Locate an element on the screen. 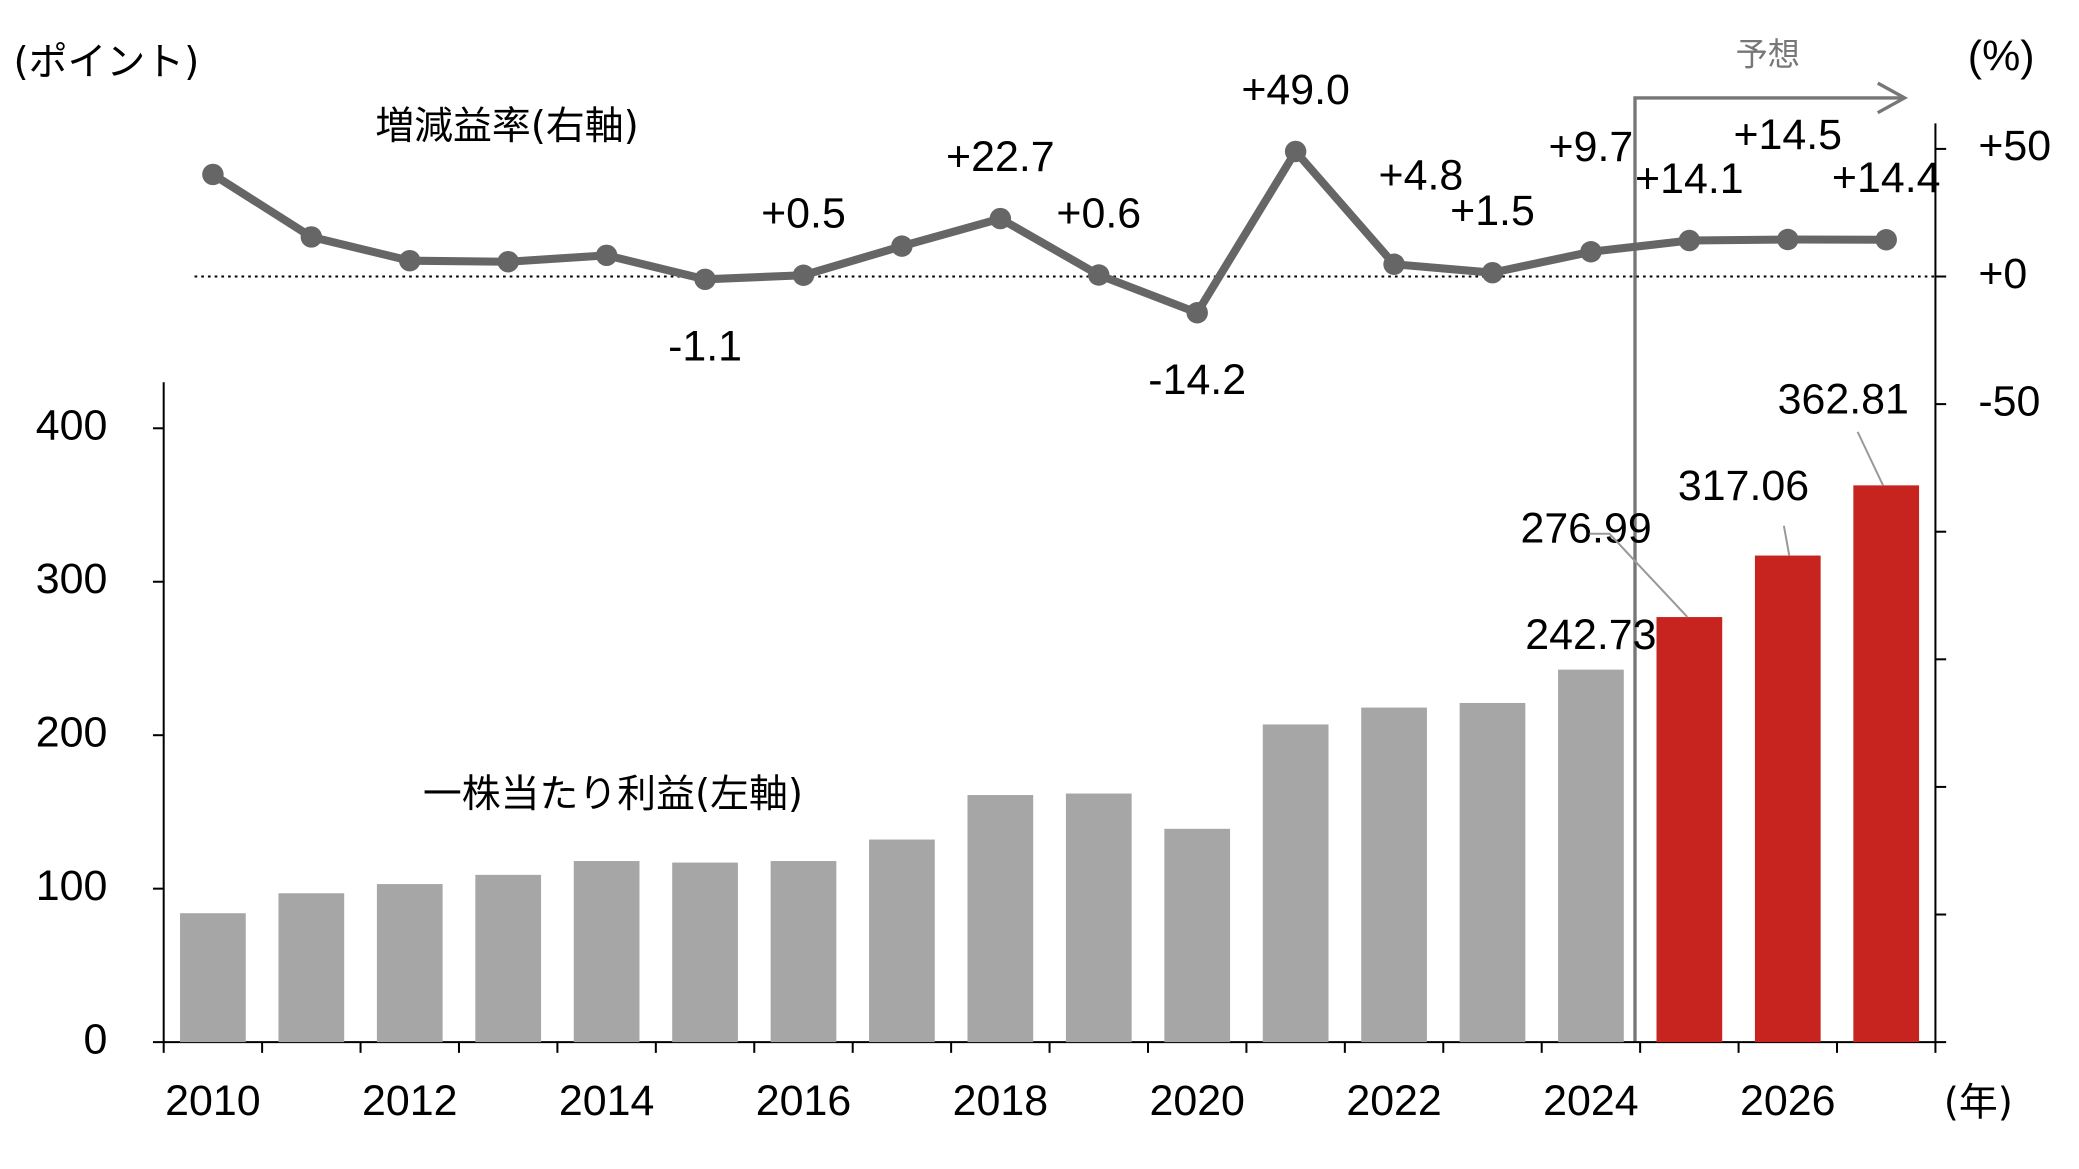  line-value-label: +22.7 is located at coordinates (1000, 157).